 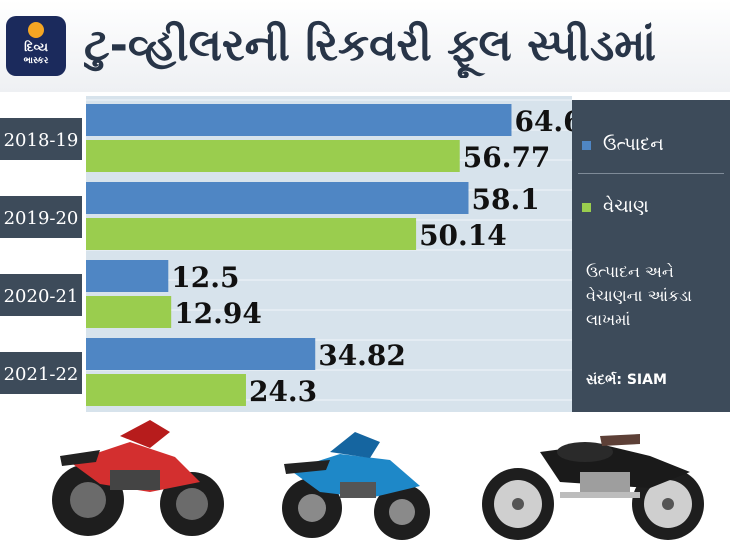 I want to click on blue-motorcycle-icon, so click(x=356, y=486).